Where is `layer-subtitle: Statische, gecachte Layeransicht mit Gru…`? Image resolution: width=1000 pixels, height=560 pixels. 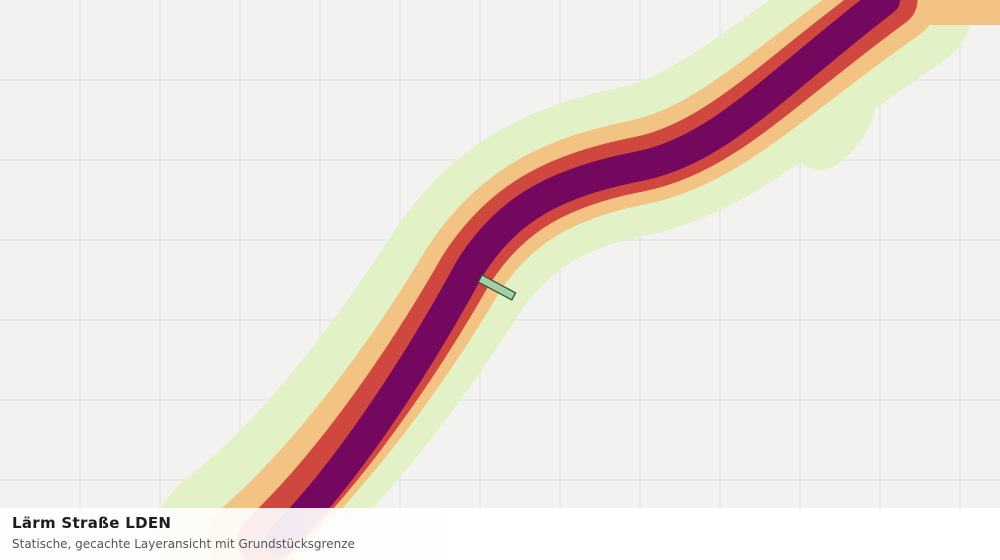
layer-subtitle: Statische, gecachte Layeransicht mit Gru… is located at coordinates (183, 544).